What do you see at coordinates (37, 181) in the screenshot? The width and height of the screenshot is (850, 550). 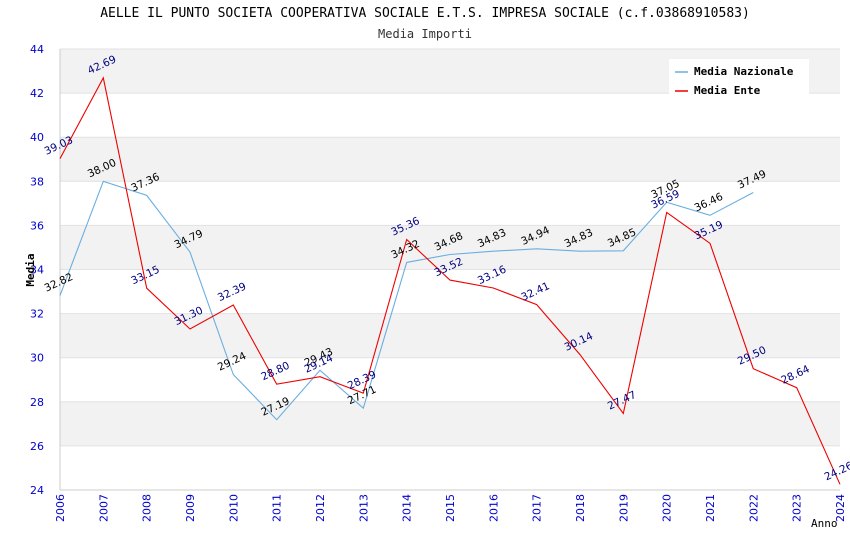 I see `y-tick-label: 38` at bounding box center [37, 181].